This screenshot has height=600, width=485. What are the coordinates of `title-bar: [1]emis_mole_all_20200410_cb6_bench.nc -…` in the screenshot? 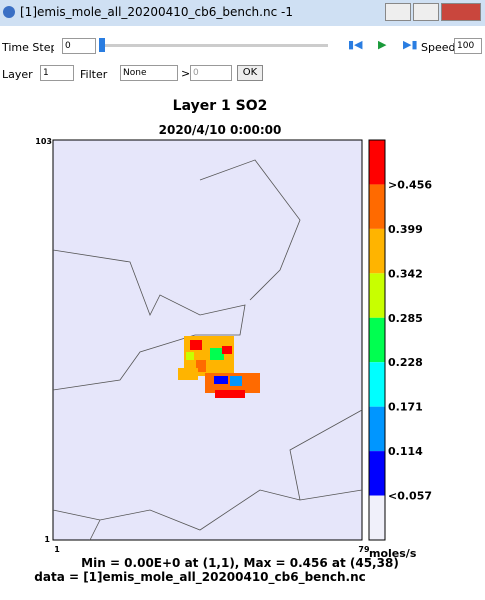 It's located at (242, 13).